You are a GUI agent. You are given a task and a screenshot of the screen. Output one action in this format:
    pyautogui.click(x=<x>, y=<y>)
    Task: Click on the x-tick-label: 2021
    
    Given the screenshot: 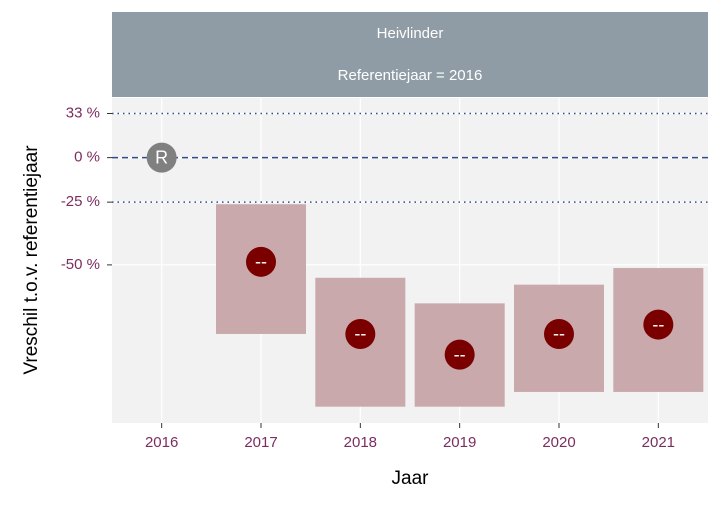 What is the action you would take?
    pyautogui.click(x=658, y=442)
    